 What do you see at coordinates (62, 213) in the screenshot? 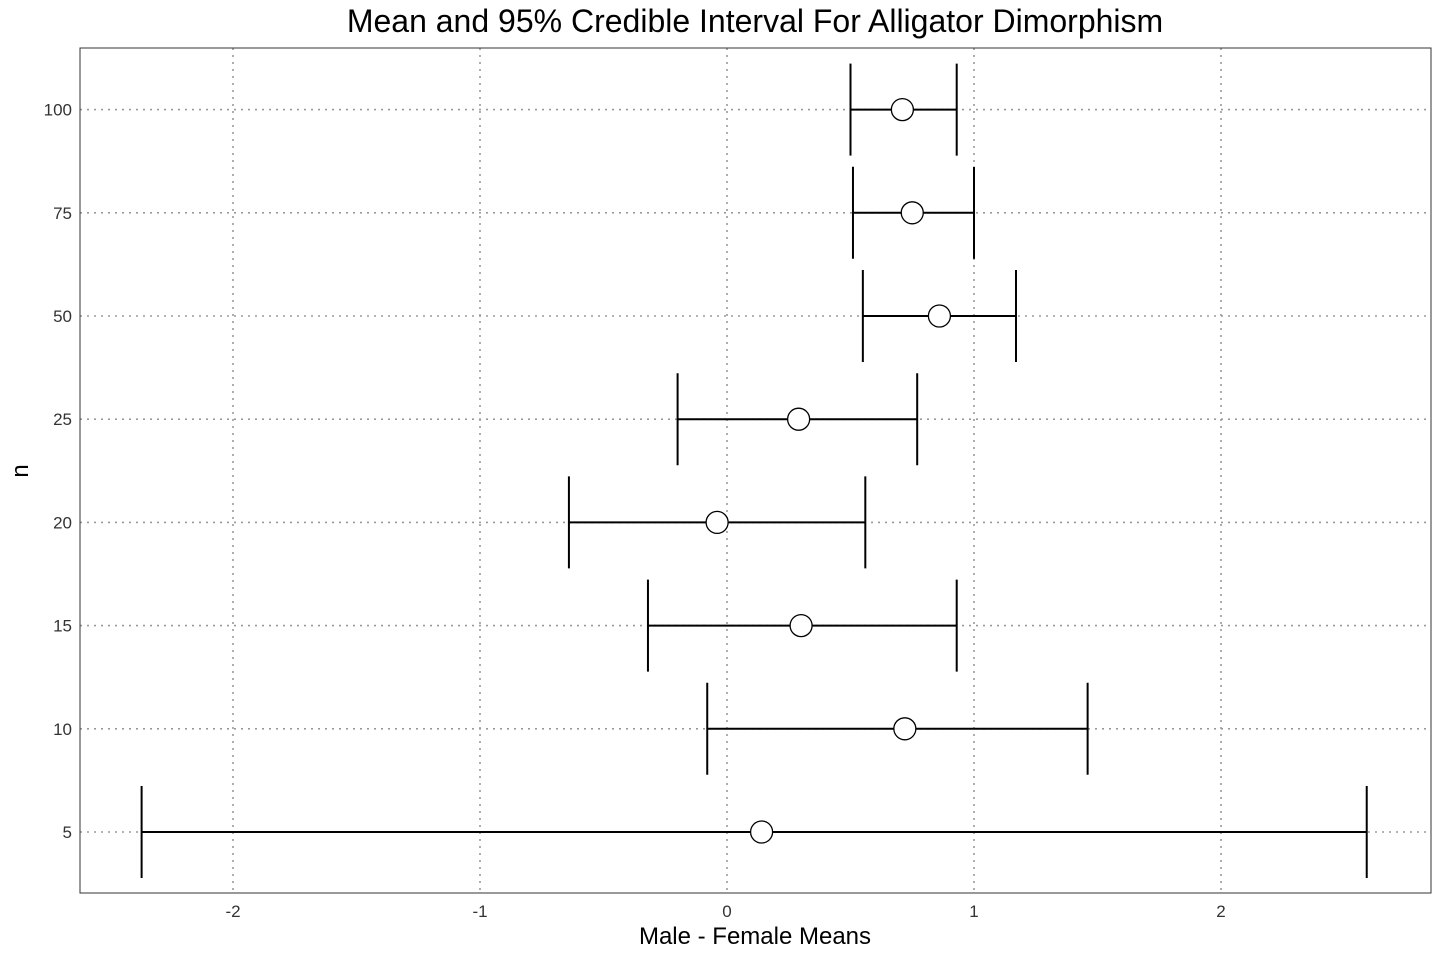
I see `y-tick-label: 75` at bounding box center [62, 213].